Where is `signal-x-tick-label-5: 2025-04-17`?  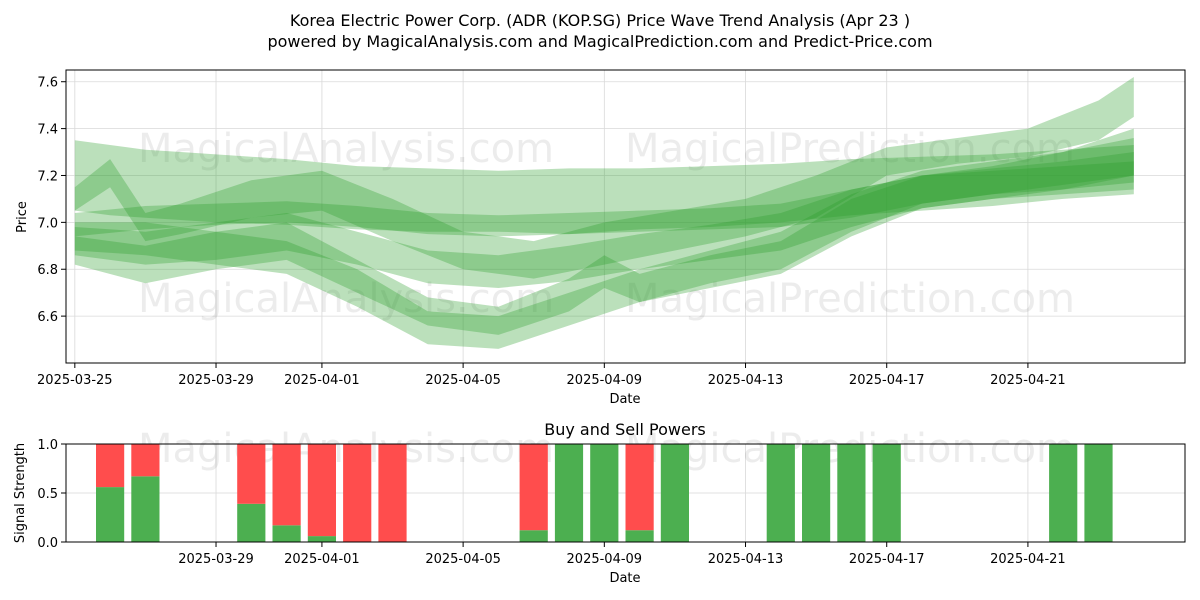
signal-x-tick-label-5: 2025-04-17 is located at coordinates (887, 559).